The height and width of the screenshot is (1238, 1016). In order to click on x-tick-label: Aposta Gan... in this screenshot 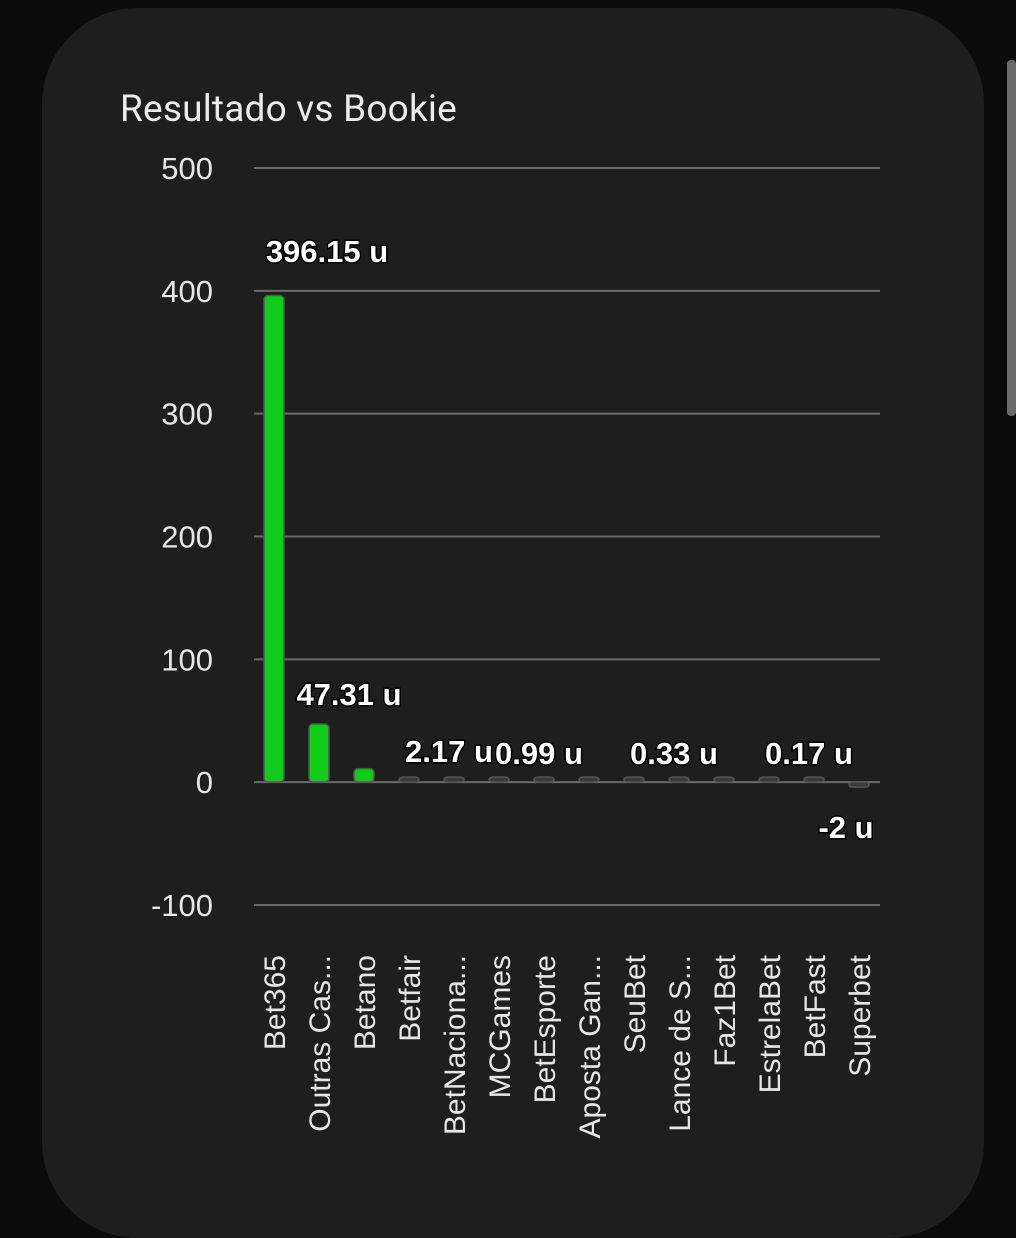, I will do `click(590, 1046)`.